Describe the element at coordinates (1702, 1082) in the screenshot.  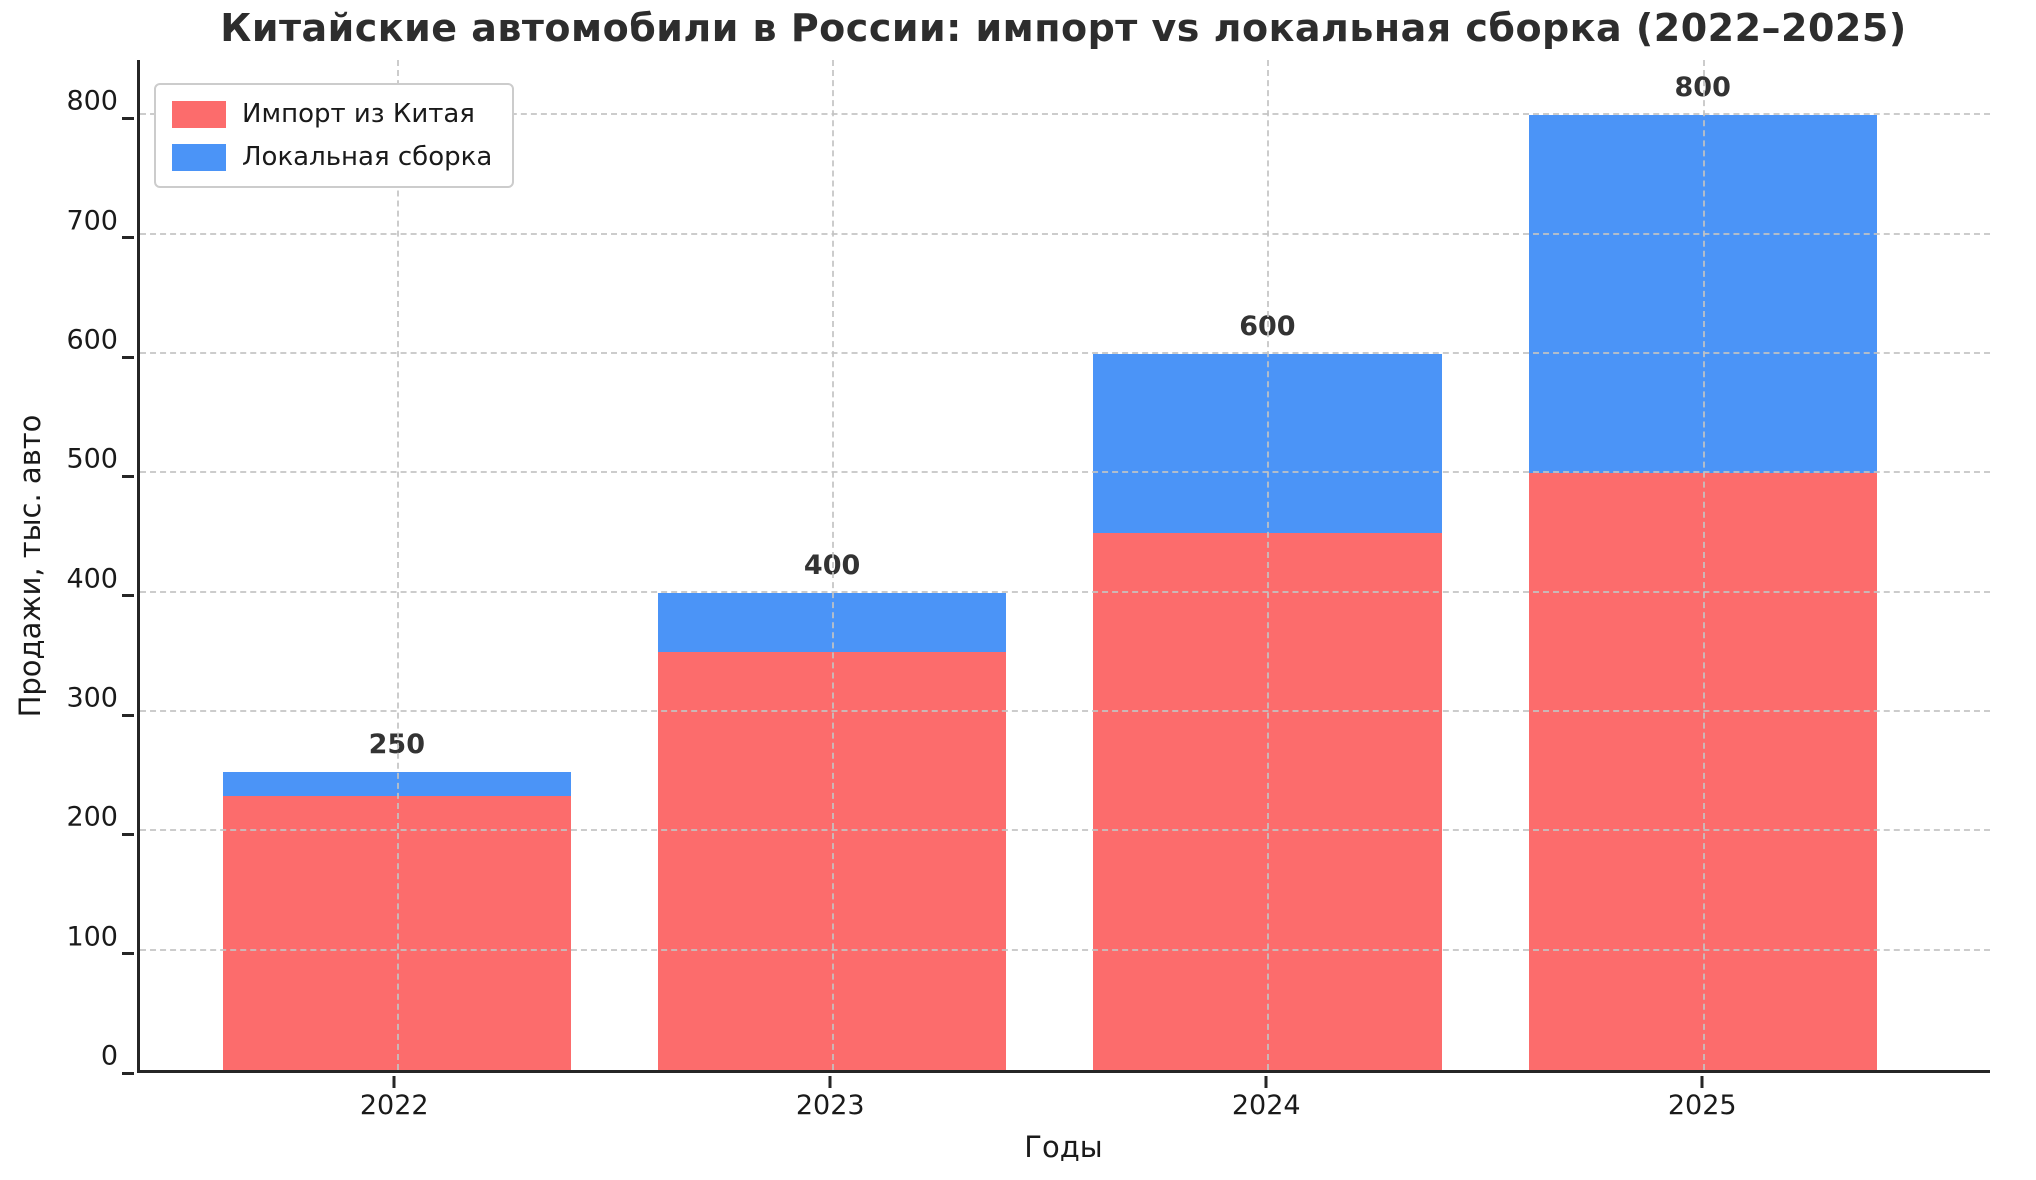
I see `x-tick-mark-2025` at that location.